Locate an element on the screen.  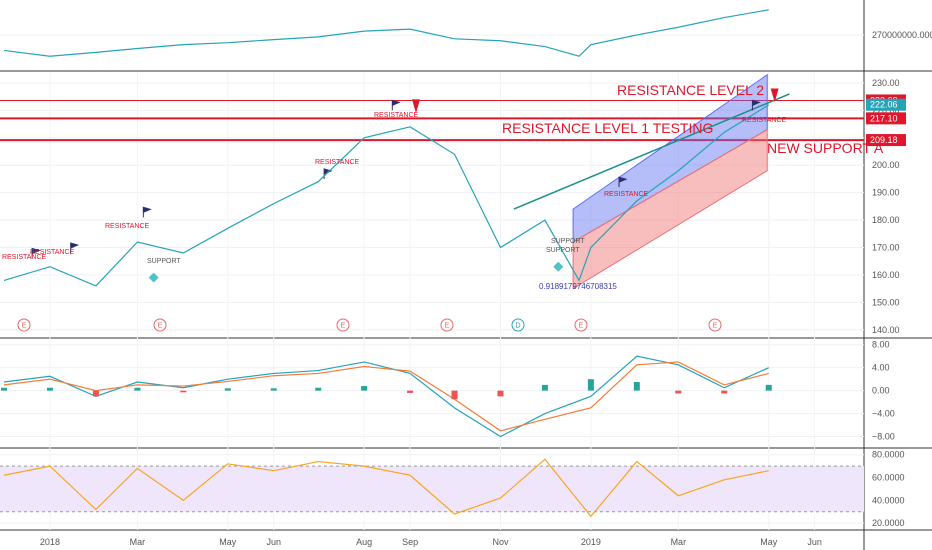
event-marker-7: E is located at coordinates (715, 325).